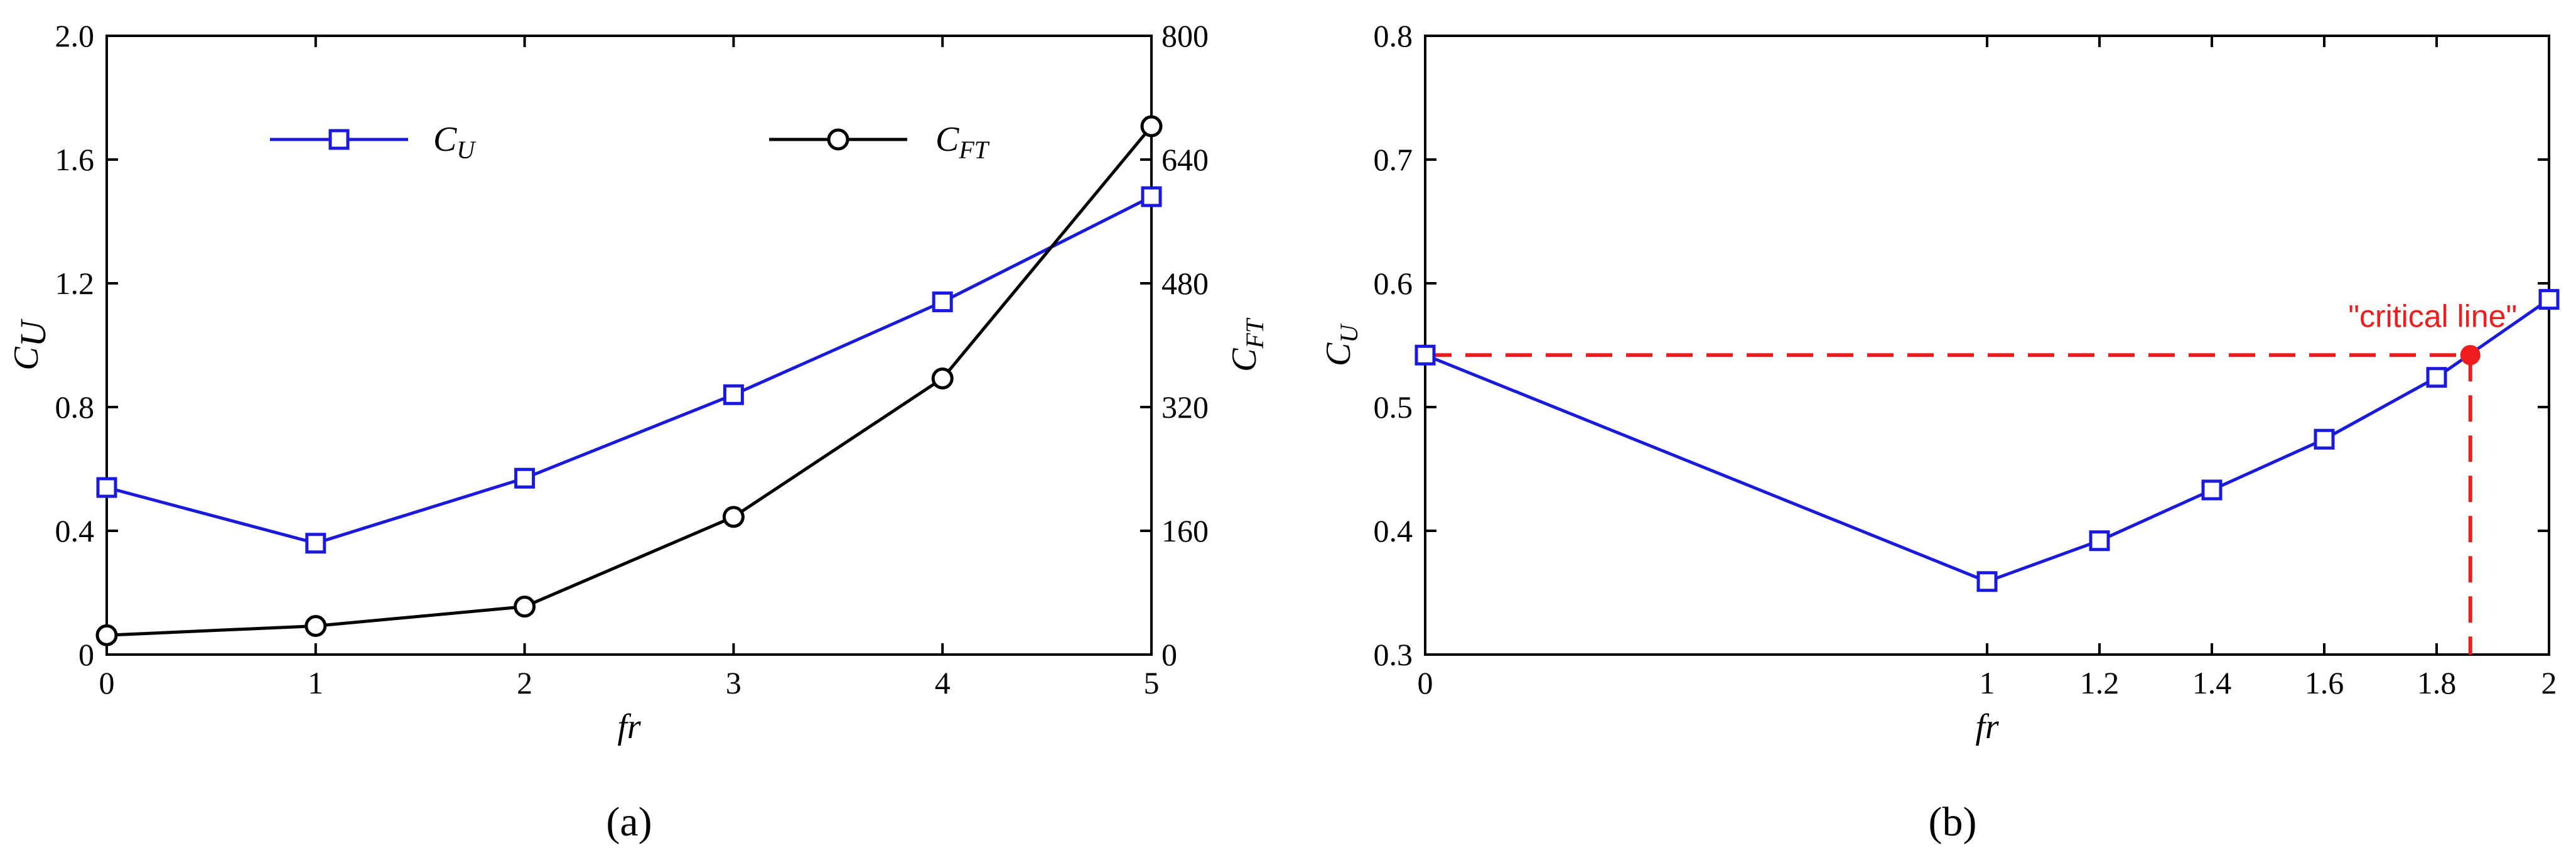  What do you see at coordinates (1426, 682) in the screenshot?
I see `panel-b-x-tick-label: 0` at bounding box center [1426, 682].